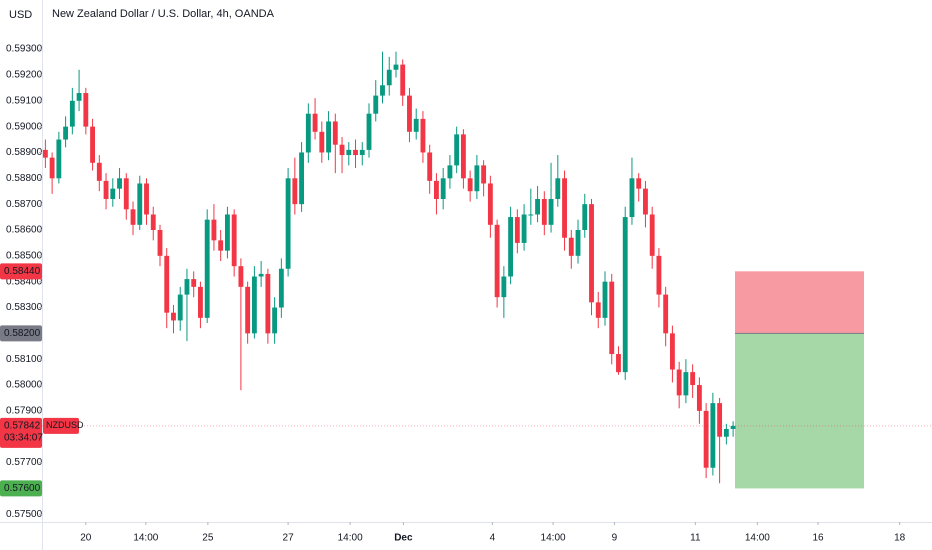 Image resolution: width=932 pixels, height=550 pixels. I want to click on target-zone, so click(799, 411).